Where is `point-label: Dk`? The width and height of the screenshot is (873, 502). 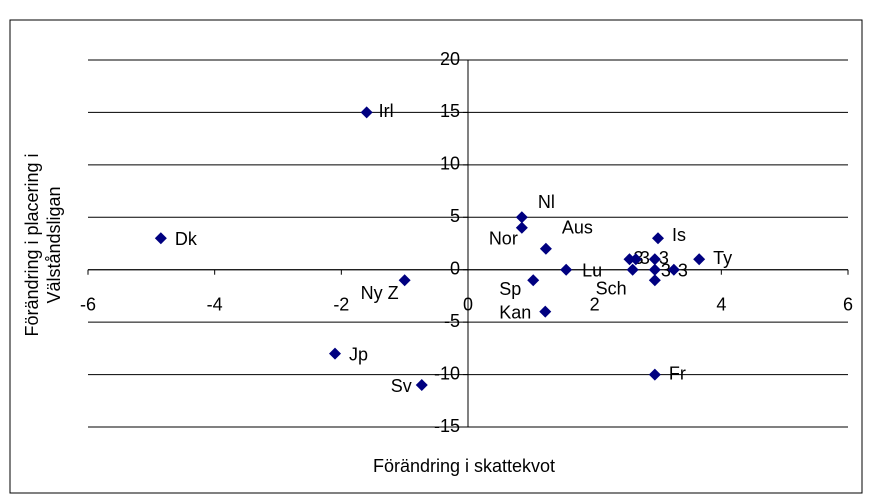
point-label: Dk is located at coordinates (186, 239).